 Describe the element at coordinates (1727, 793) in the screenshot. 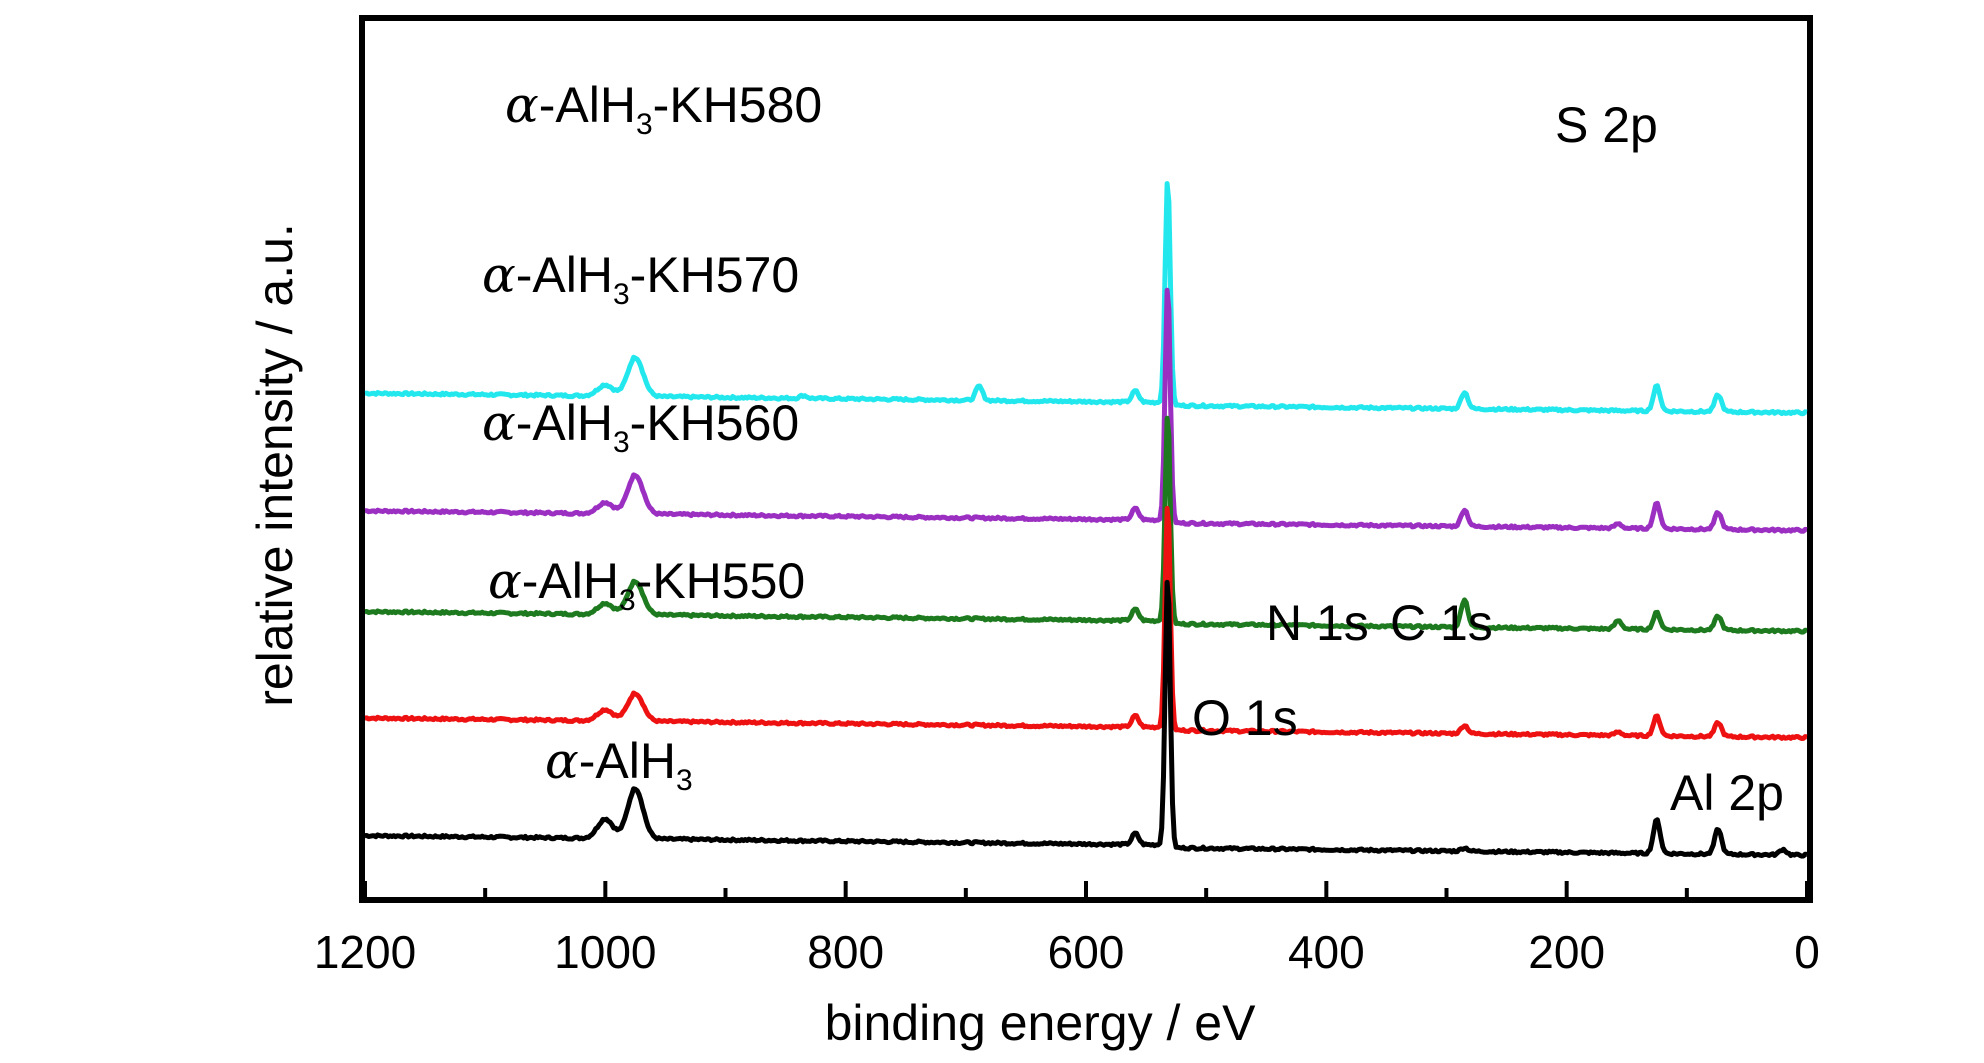

I see `peak-label-al2p: Al 2p` at that location.